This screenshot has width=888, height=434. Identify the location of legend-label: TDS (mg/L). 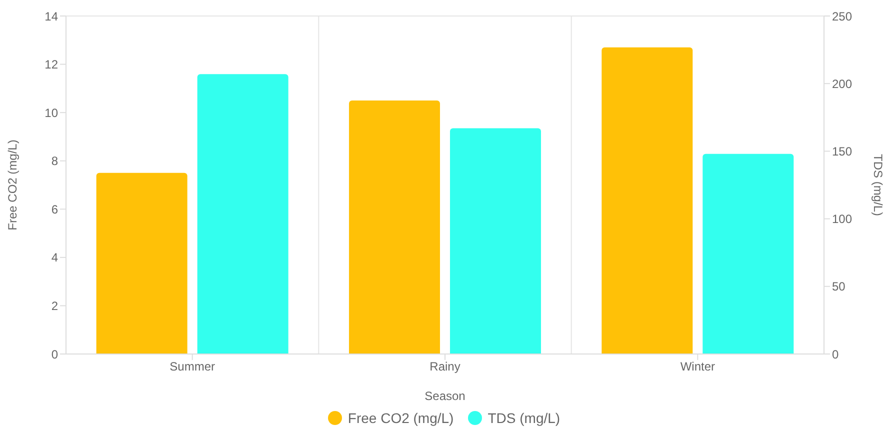
(523, 418).